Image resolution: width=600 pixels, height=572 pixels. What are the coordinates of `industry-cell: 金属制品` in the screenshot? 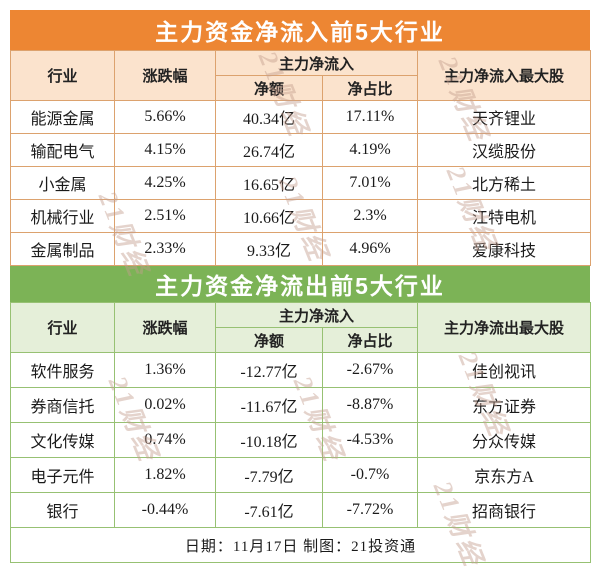 It's located at (62, 249).